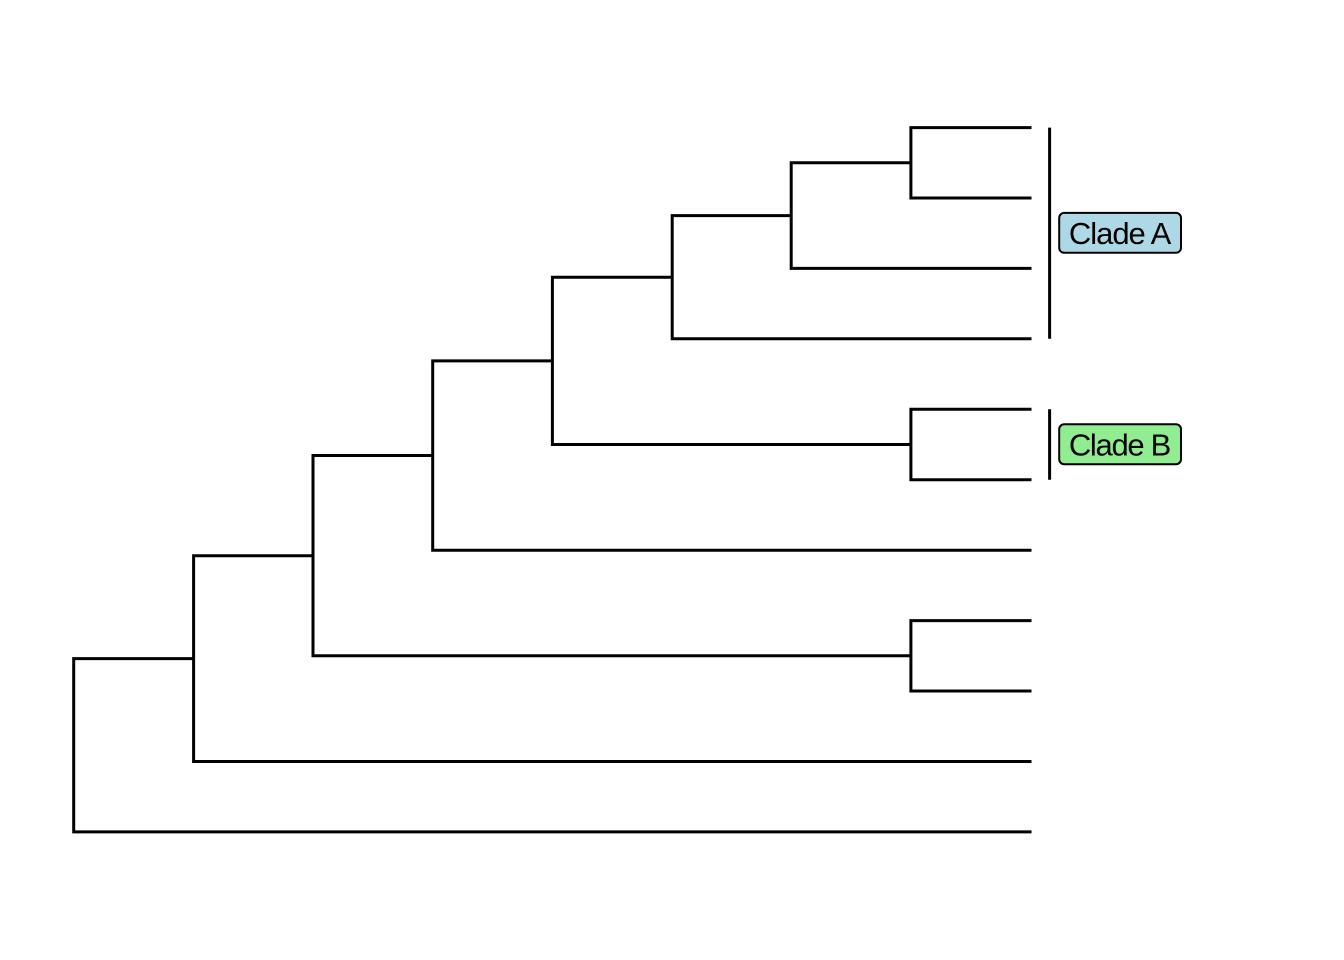 The width and height of the screenshot is (1344, 960). Describe the element at coordinates (1120, 444) in the screenshot. I see `svg-text: Clade B` at that location.